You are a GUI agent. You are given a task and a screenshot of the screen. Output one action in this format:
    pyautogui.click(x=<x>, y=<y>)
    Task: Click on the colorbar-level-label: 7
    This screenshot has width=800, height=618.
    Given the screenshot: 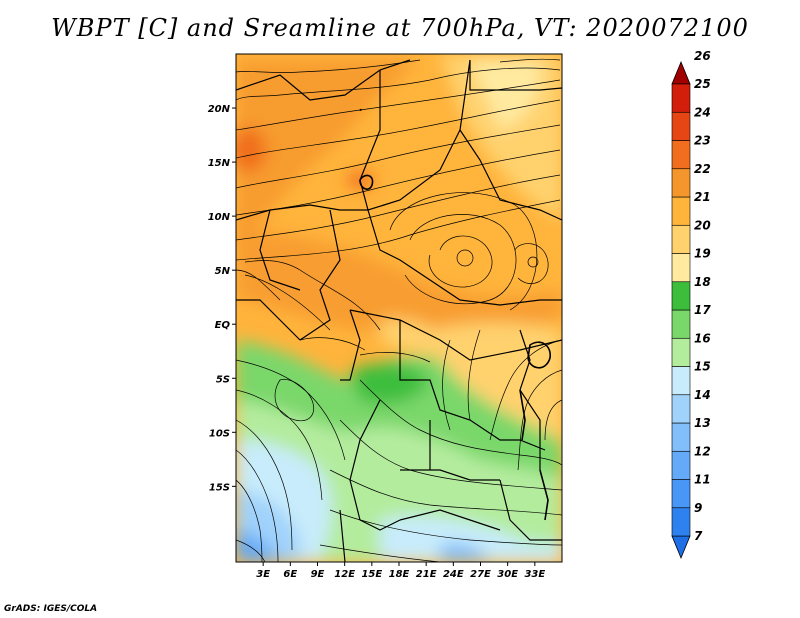 What is the action you would take?
    pyautogui.click(x=698, y=536)
    